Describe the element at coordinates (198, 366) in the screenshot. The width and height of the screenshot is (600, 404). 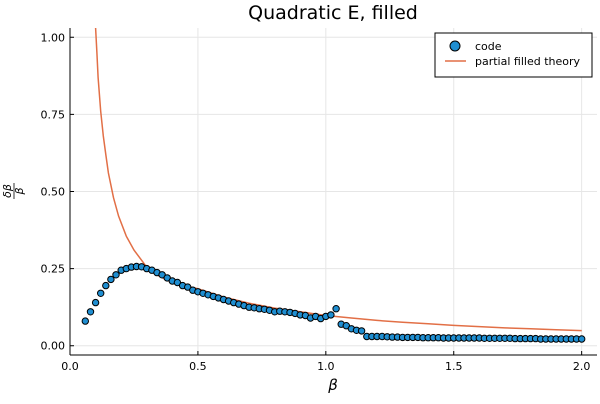
I see `x-tick-label: 0.5` at that location.